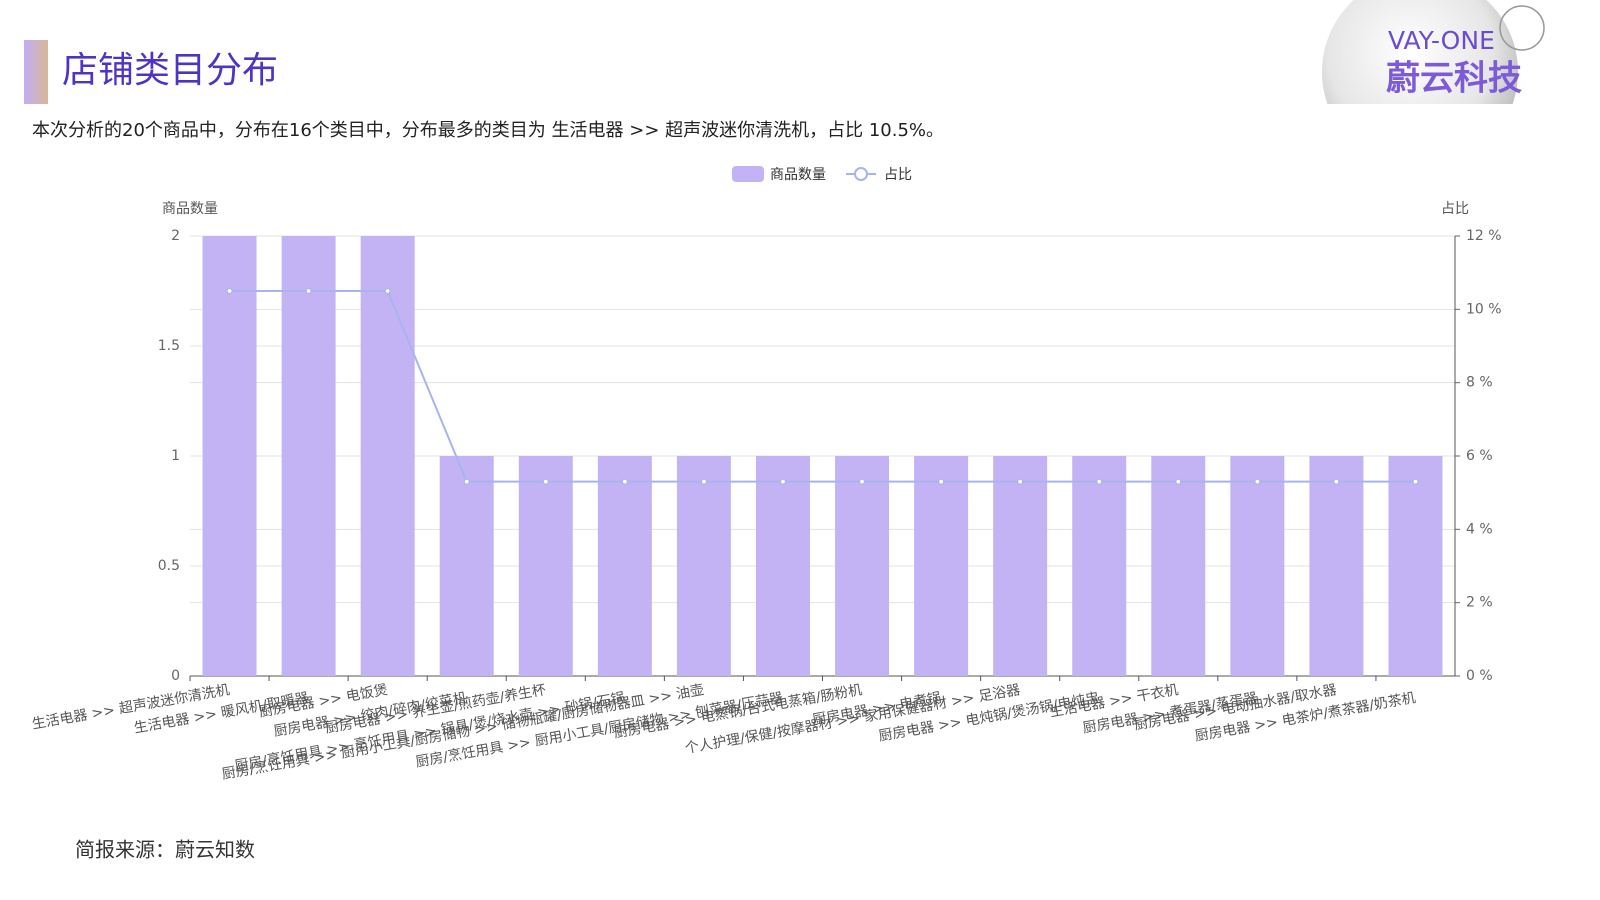 This screenshot has width=1600, height=900. What do you see at coordinates (1479, 456) in the screenshot?
I see `y2-tick-label: 6 %` at bounding box center [1479, 456].